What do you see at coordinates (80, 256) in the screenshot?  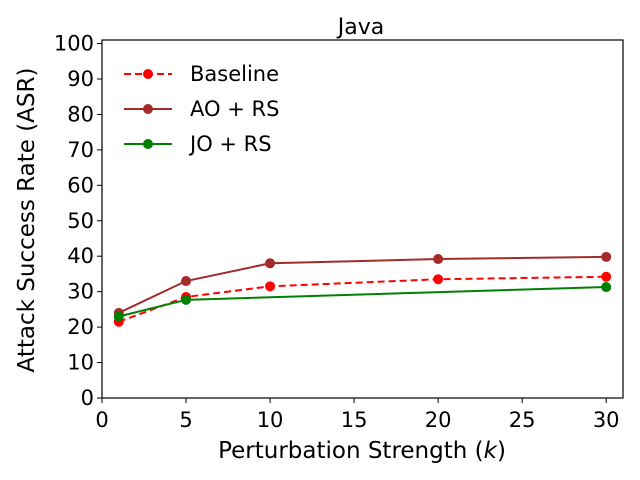 I see `y-tick-label: 40` at bounding box center [80, 256].